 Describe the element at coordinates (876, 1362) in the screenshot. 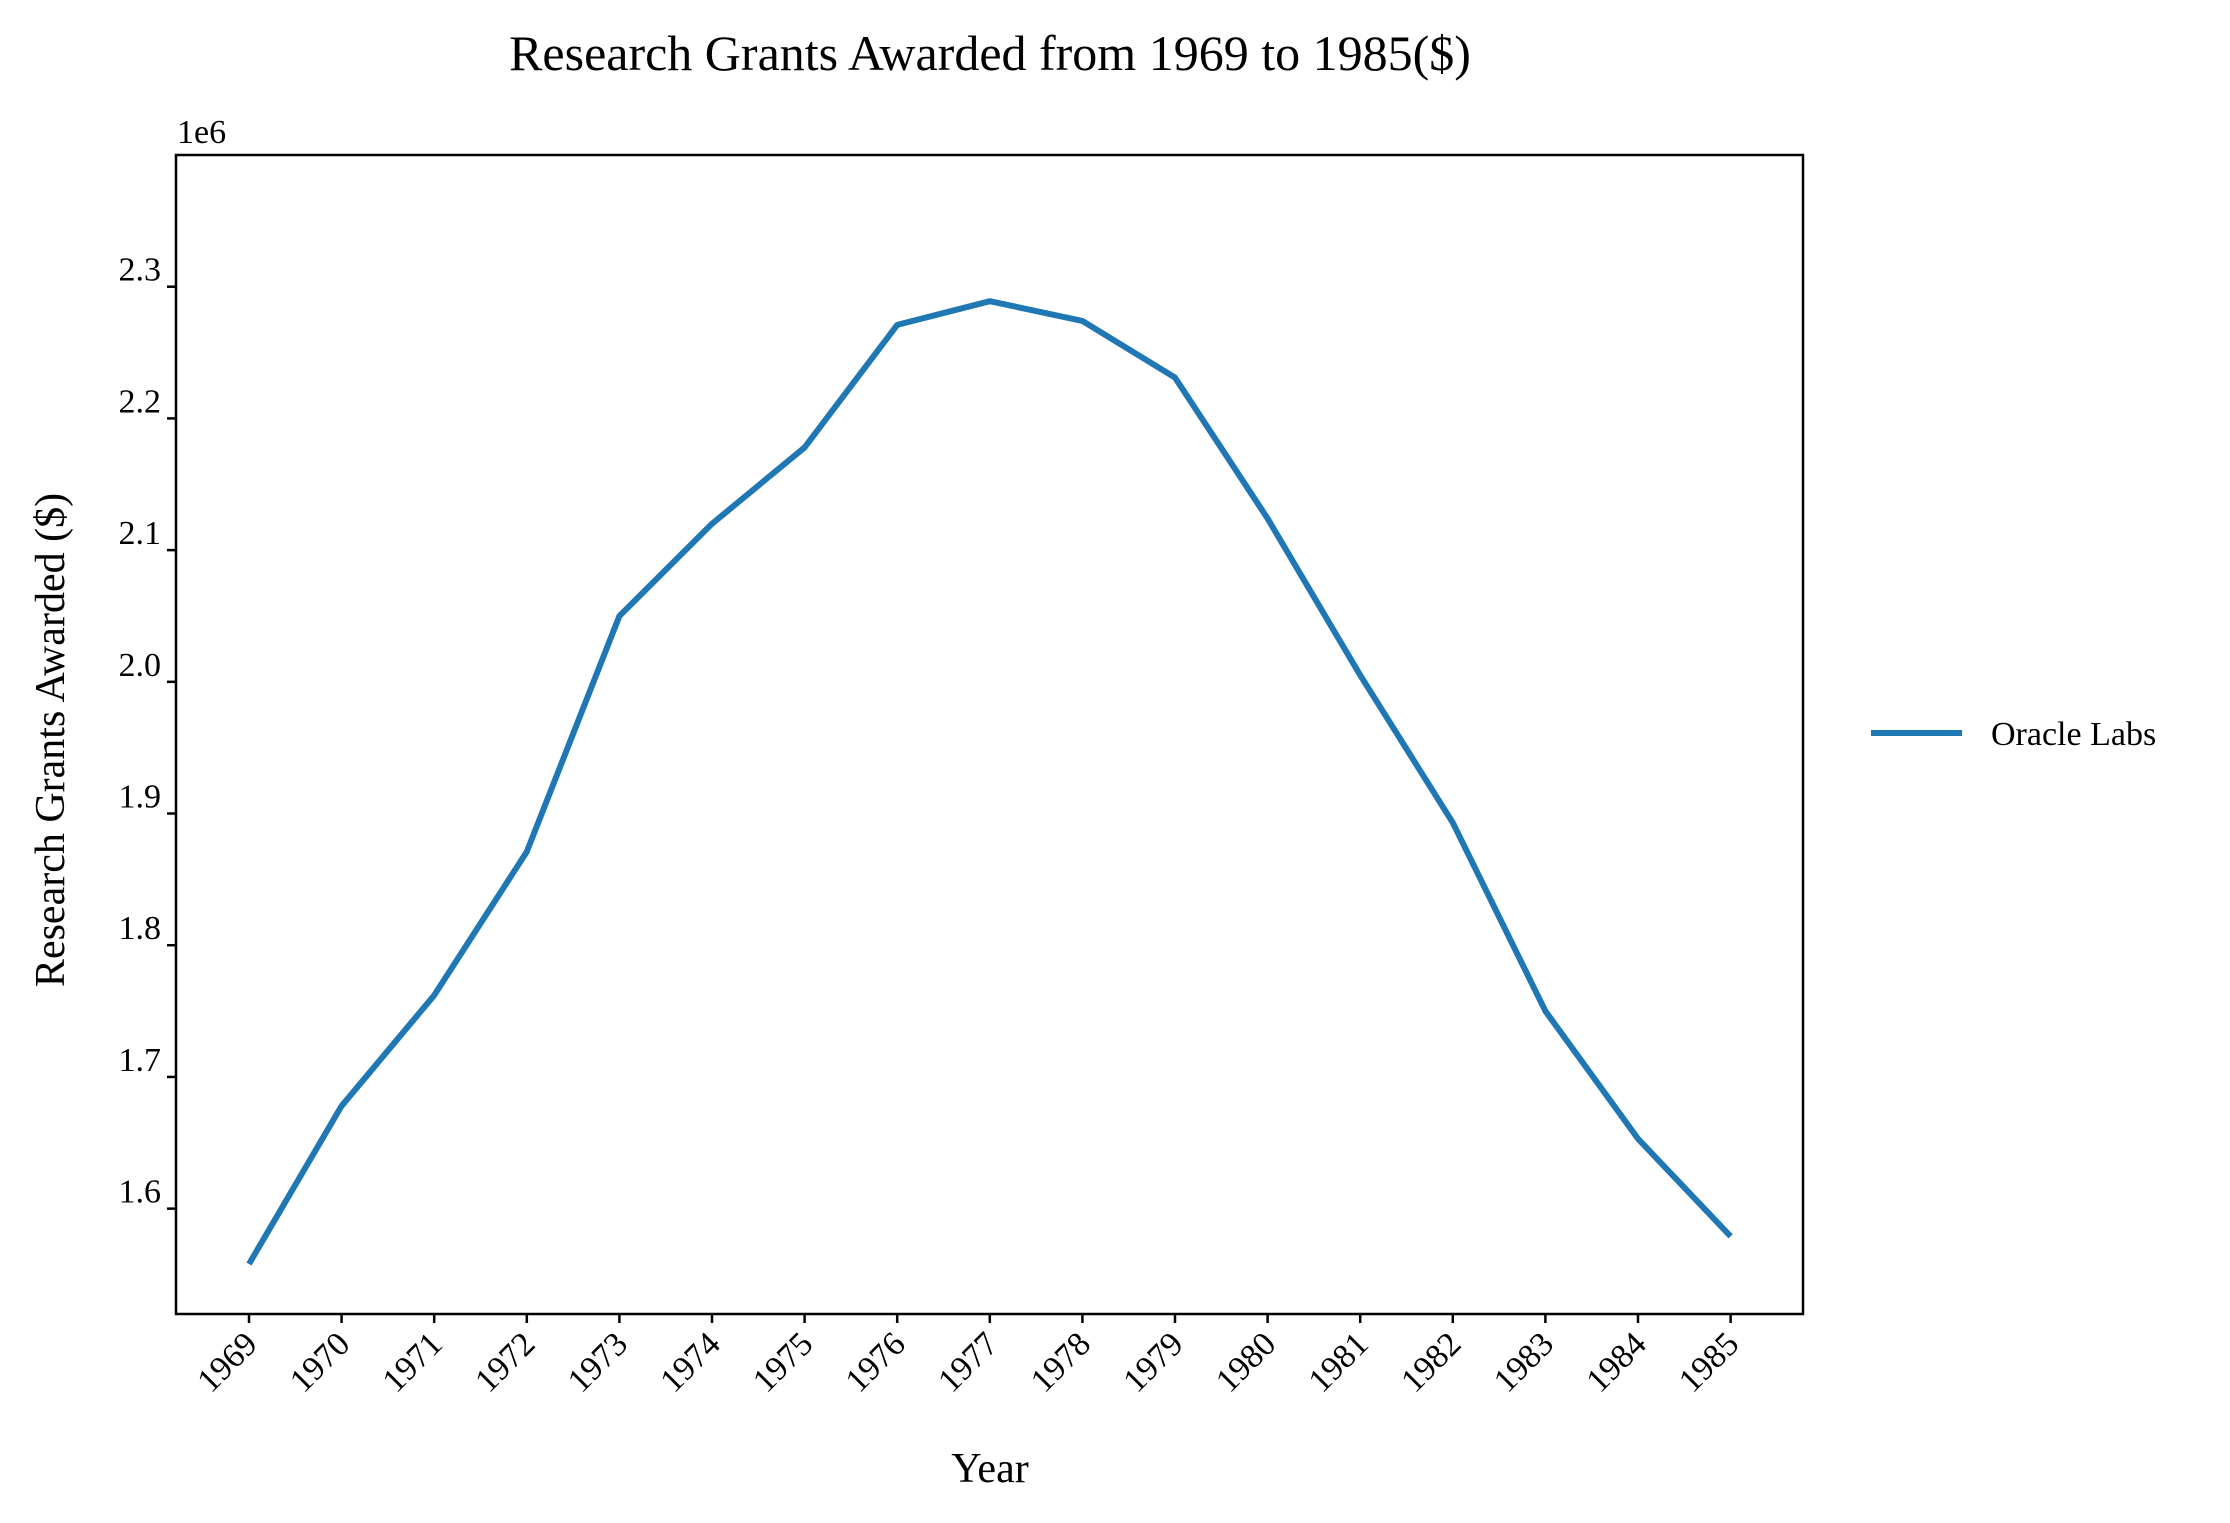

I see `x-tick-label: 1976` at that location.